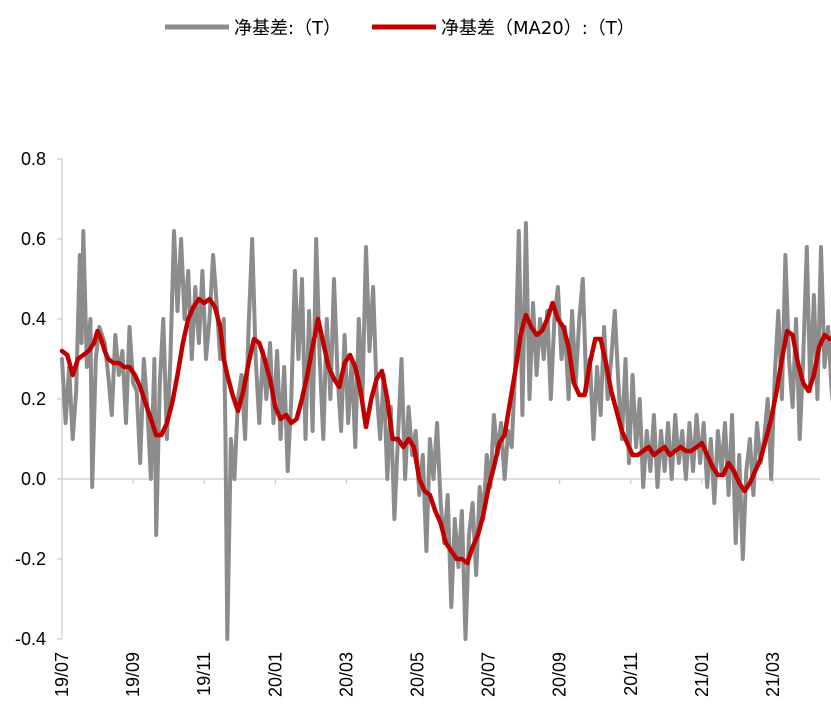 The width and height of the screenshot is (831, 720). Describe the element at coordinates (33, 479) in the screenshot. I see `y-tick-label: 0.0` at that location.